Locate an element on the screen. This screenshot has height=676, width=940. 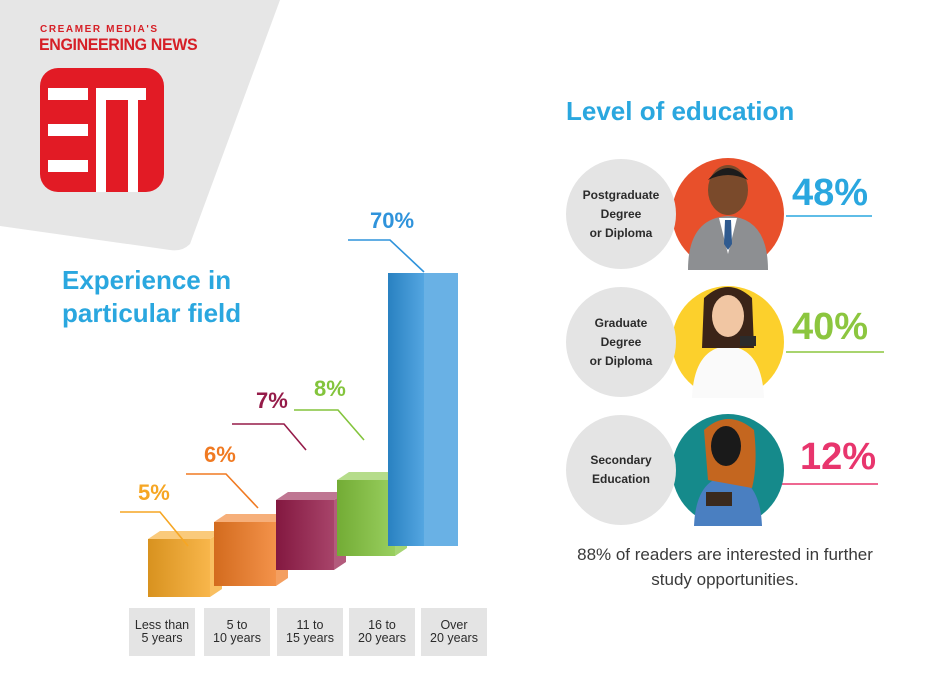
brand-tagline: CREAMER MEDIA'S is located at coordinates (99, 29).